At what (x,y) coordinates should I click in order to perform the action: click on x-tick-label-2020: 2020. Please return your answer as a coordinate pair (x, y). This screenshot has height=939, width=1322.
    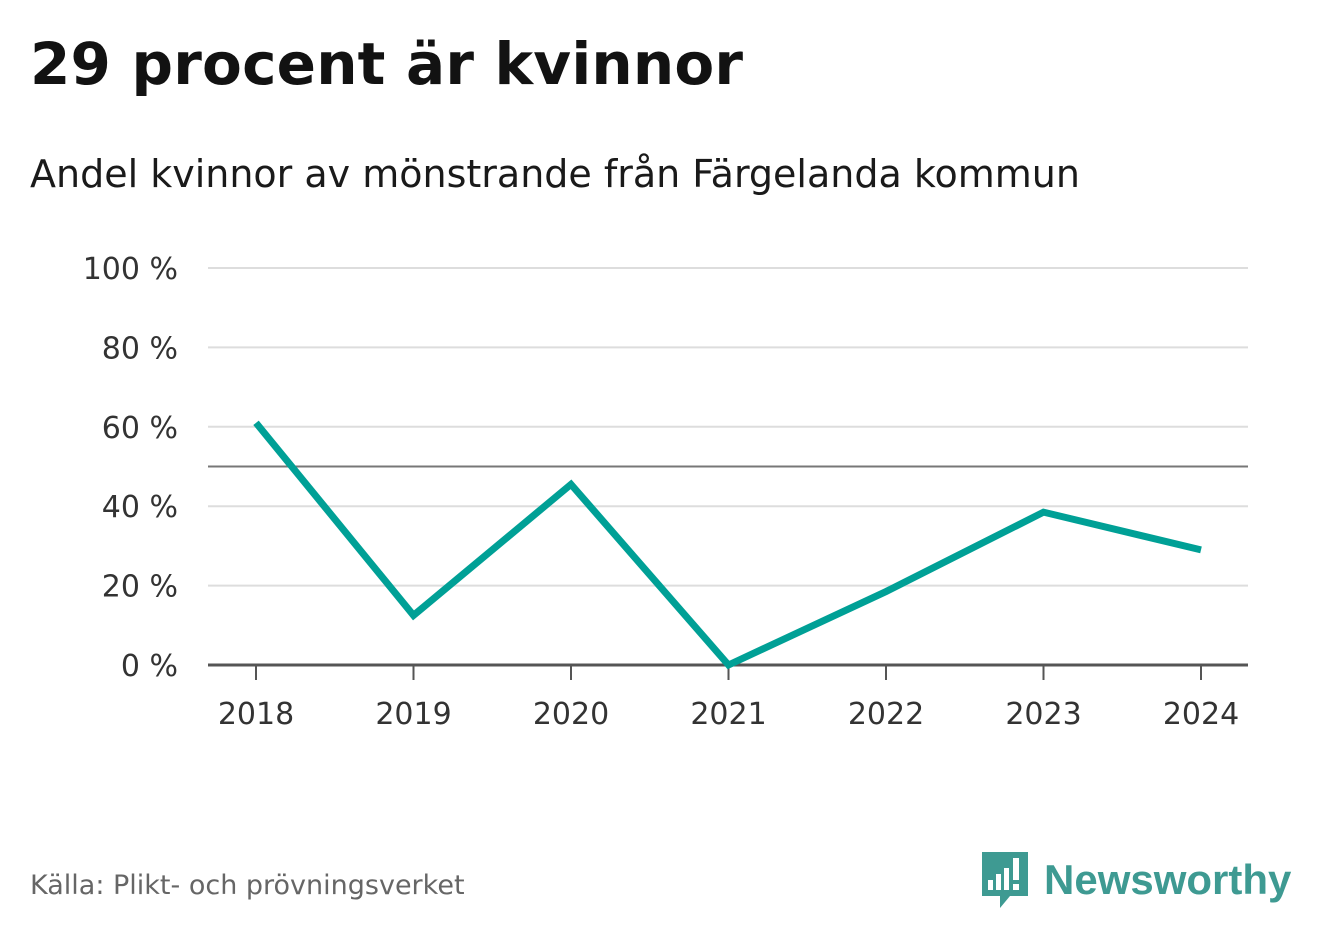
    Looking at the image, I should click on (571, 714).